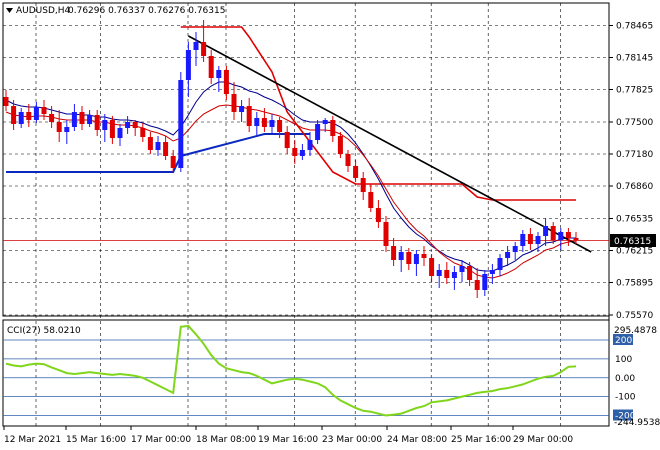  What do you see at coordinates (9, 10) in the screenshot?
I see `dropdown-triangle-icon` at bounding box center [9, 10].